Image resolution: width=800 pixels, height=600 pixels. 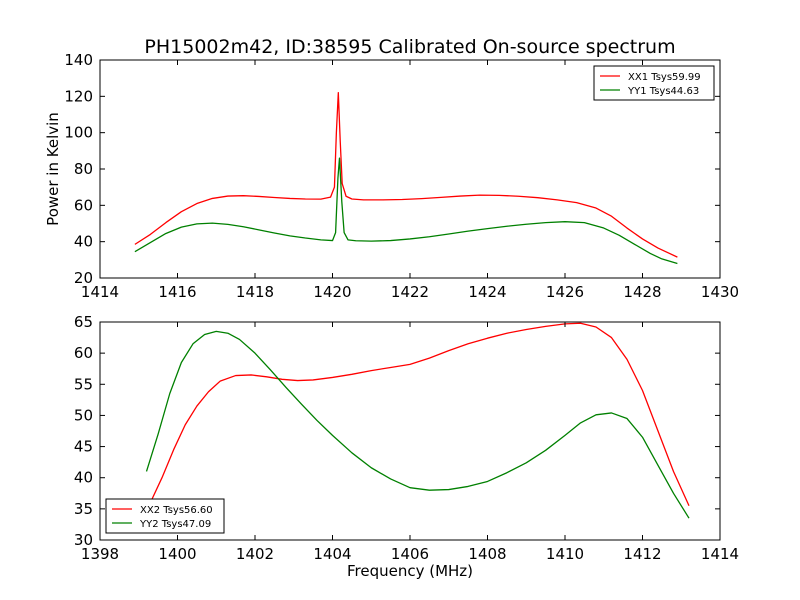 What do you see at coordinates (565, 292) in the screenshot?
I see `top-xtick-label: 1426` at bounding box center [565, 292].